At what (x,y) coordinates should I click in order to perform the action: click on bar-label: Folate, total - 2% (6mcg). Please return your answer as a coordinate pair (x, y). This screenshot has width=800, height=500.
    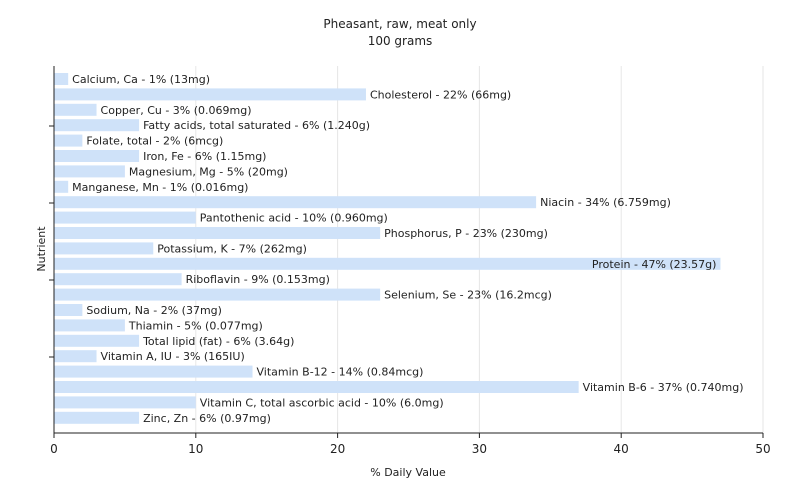
    Looking at the image, I should click on (154, 141).